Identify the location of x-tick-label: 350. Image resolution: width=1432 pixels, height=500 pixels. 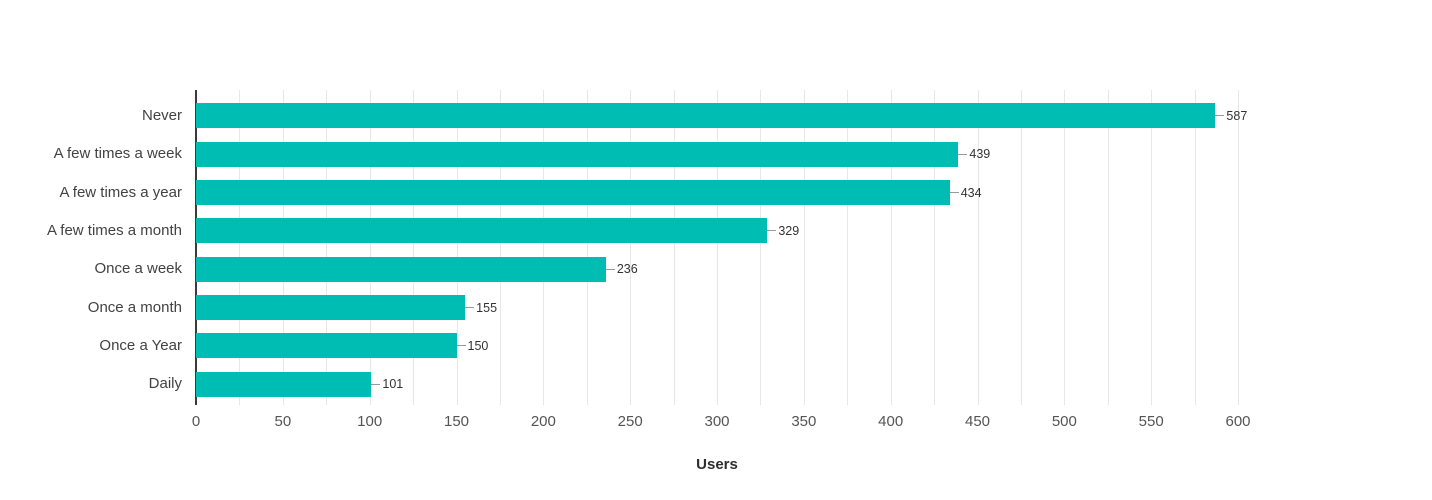
(804, 421).